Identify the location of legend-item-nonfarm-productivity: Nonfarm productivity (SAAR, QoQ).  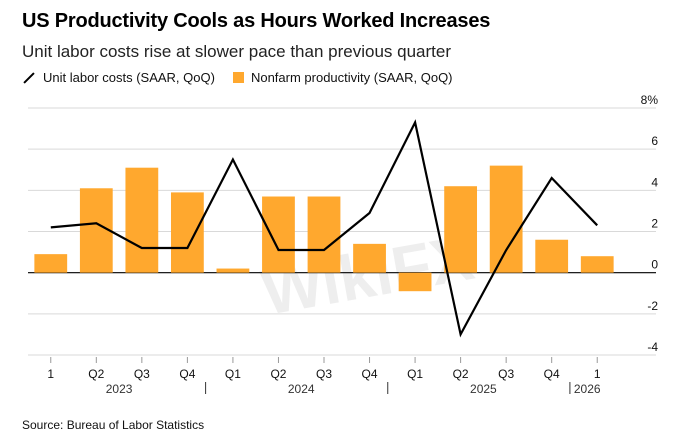
(342, 77).